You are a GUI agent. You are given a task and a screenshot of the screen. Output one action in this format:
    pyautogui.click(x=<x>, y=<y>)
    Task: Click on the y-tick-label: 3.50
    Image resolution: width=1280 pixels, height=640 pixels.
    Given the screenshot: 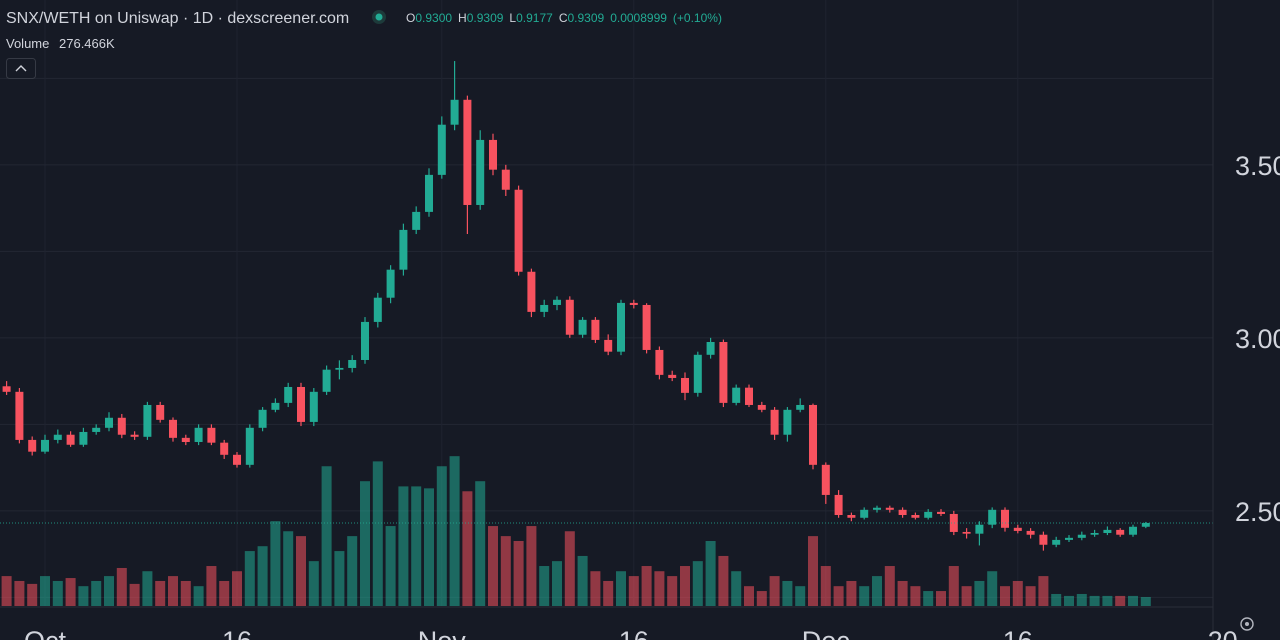 What is the action you would take?
    pyautogui.click(x=1257, y=166)
    